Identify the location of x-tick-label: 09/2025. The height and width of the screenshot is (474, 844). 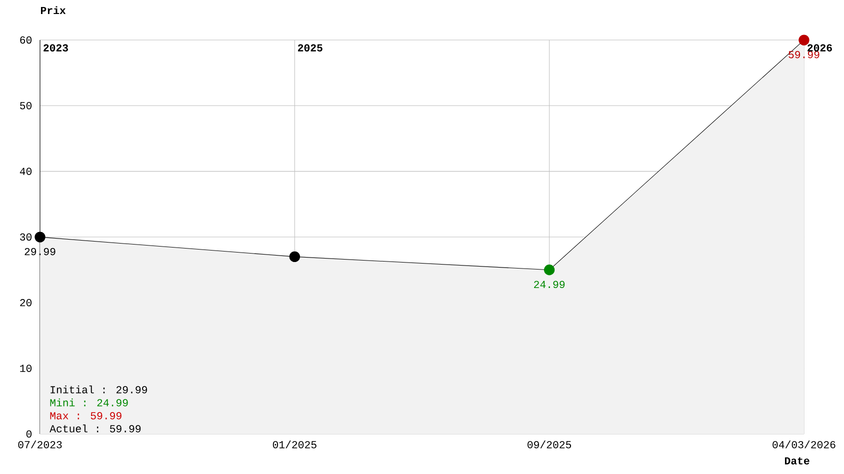
(550, 444).